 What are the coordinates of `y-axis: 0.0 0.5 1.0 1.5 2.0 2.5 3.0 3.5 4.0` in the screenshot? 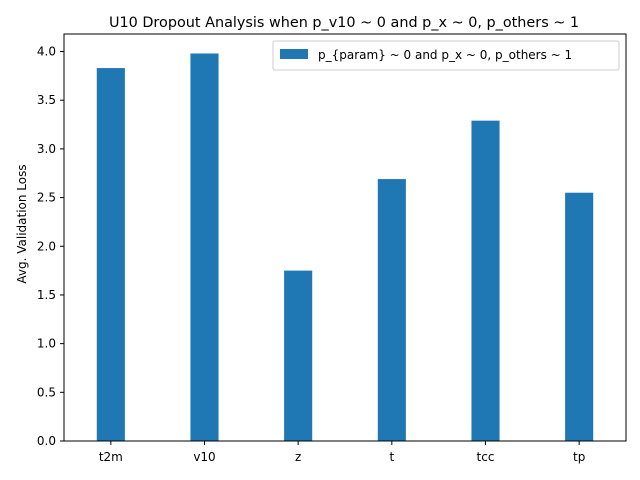 It's located at (50, 246).